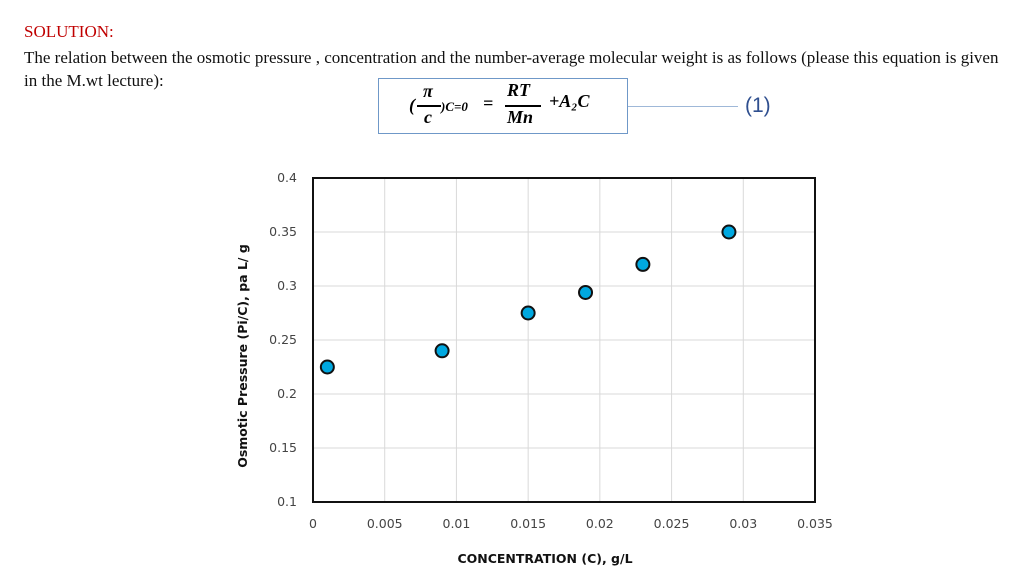  I want to click on eq-pi: π, so click(428, 91).